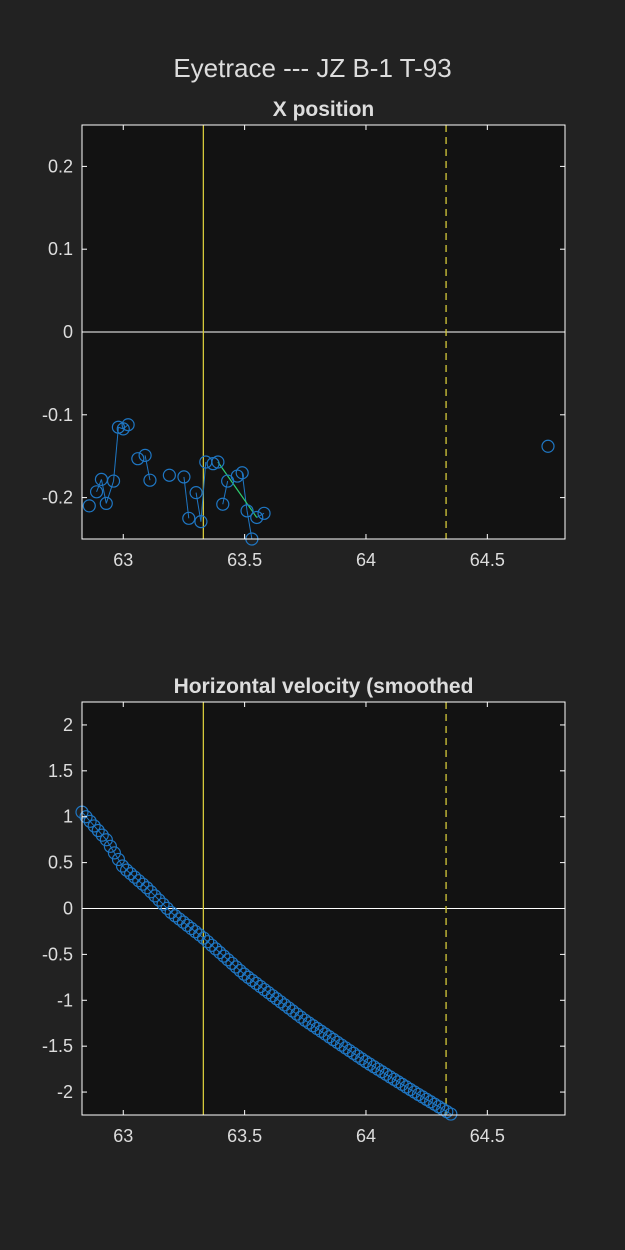 The image size is (625, 1250). What do you see at coordinates (68, 332) in the screenshot?
I see `x-position-y-tick-label: 0` at bounding box center [68, 332].